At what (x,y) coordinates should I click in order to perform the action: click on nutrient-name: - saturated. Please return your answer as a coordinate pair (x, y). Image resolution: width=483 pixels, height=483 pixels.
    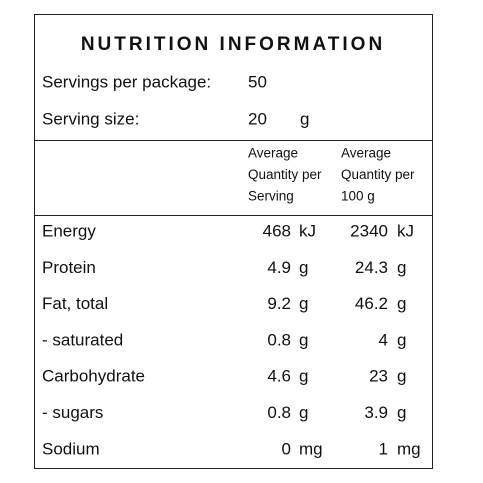
    Looking at the image, I should click on (82, 339).